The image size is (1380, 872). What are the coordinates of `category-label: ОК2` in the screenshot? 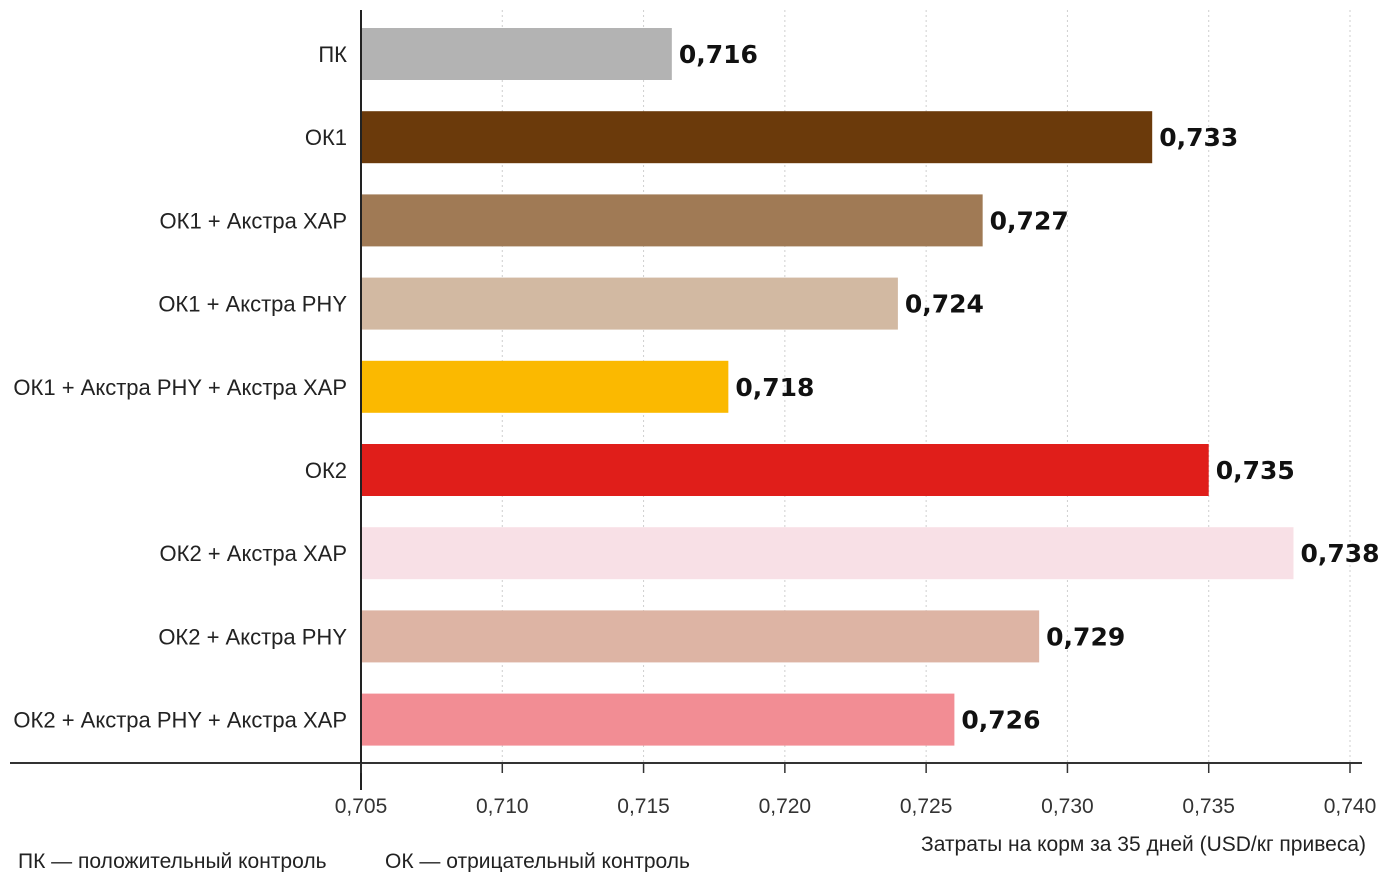 It's located at (326, 470).